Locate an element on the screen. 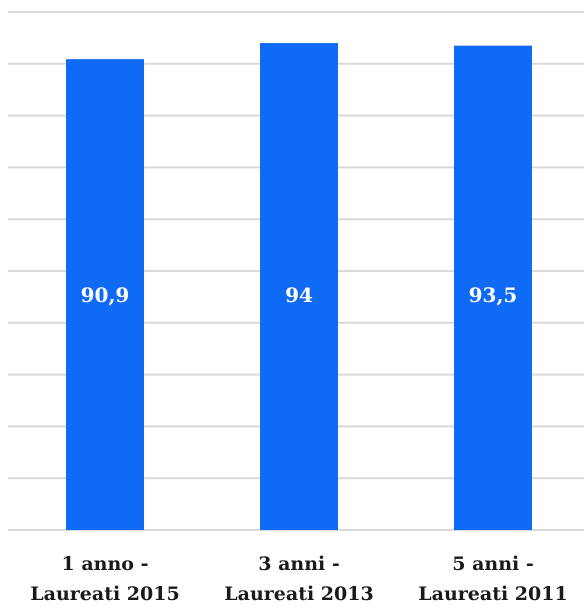  category-label: 5 anni - is located at coordinates (493, 564).